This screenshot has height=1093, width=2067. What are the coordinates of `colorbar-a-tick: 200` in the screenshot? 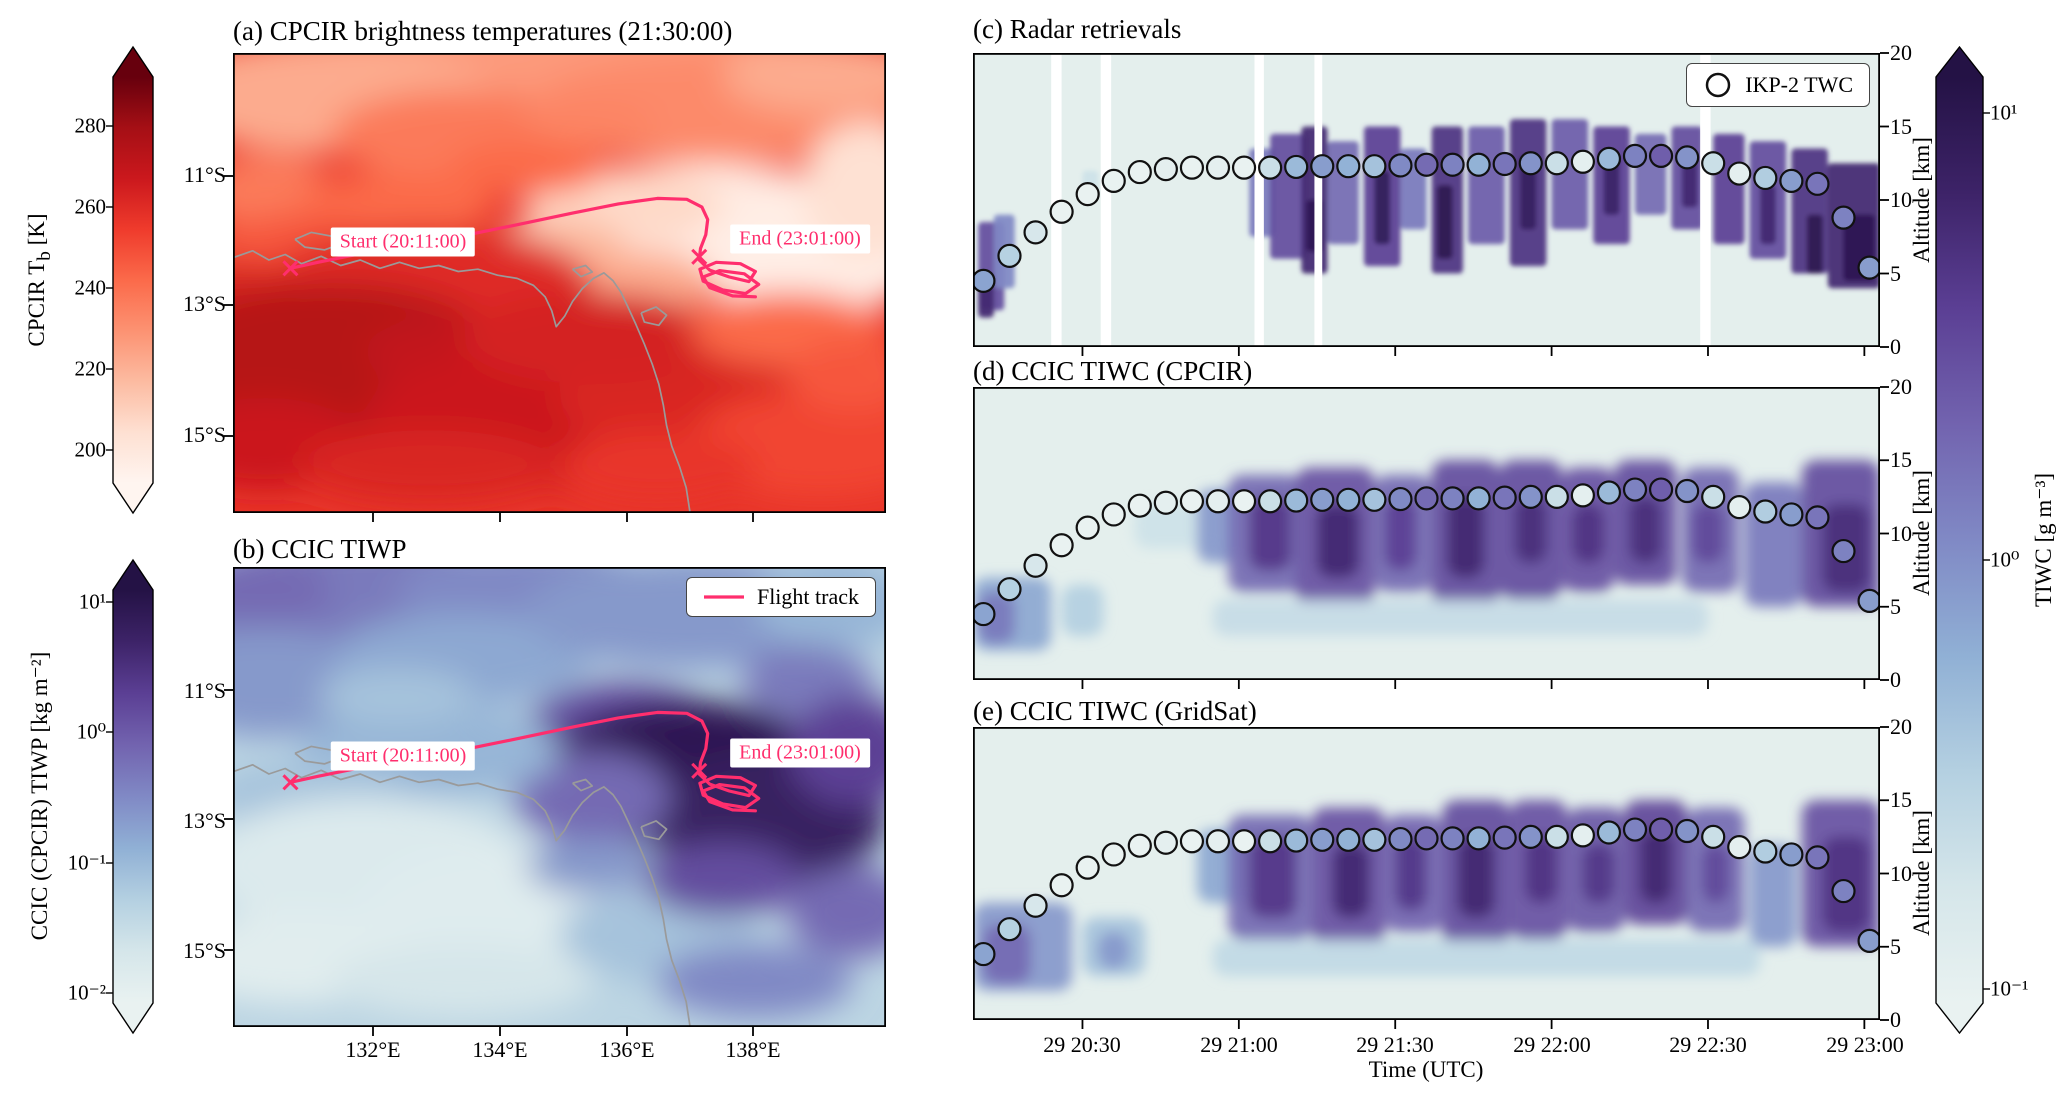 It's located at (90, 449).